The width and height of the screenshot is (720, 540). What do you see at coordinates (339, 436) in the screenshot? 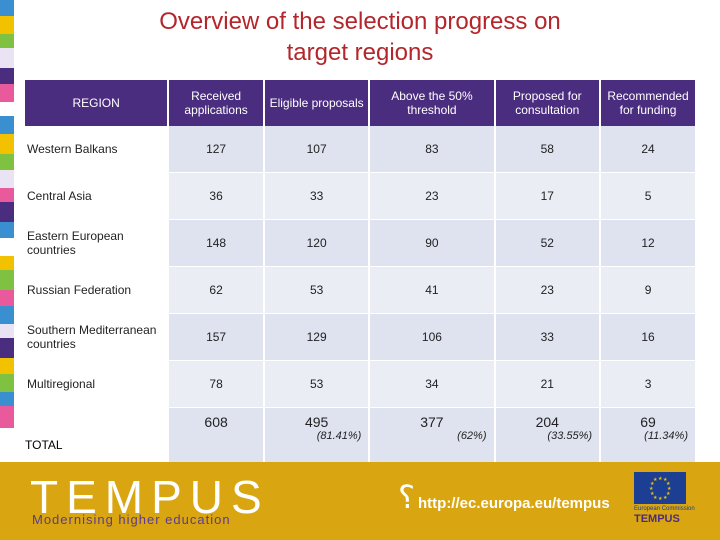
I see `total-percentage: (81.41%)` at bounding box center [339, 436].